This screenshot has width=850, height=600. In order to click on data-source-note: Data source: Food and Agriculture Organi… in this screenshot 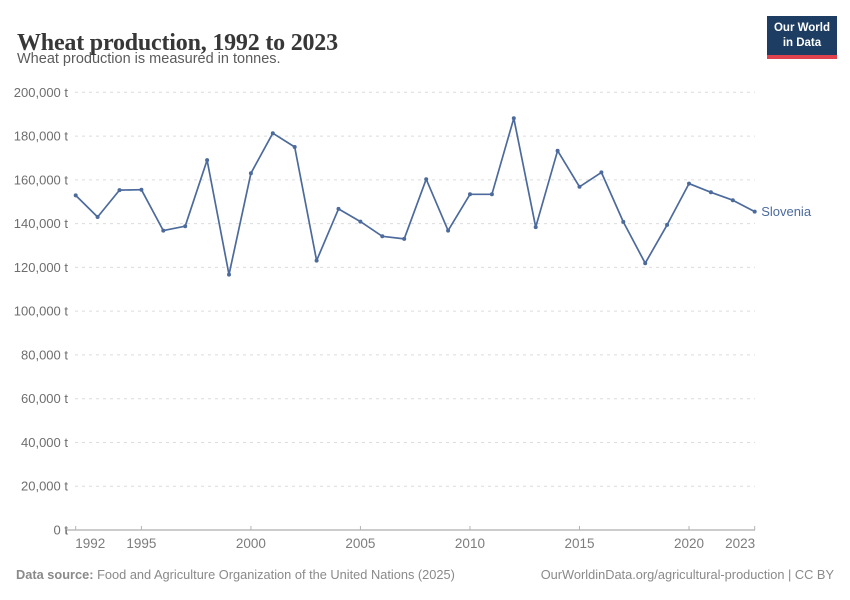, I will do `click(235, 574)`.